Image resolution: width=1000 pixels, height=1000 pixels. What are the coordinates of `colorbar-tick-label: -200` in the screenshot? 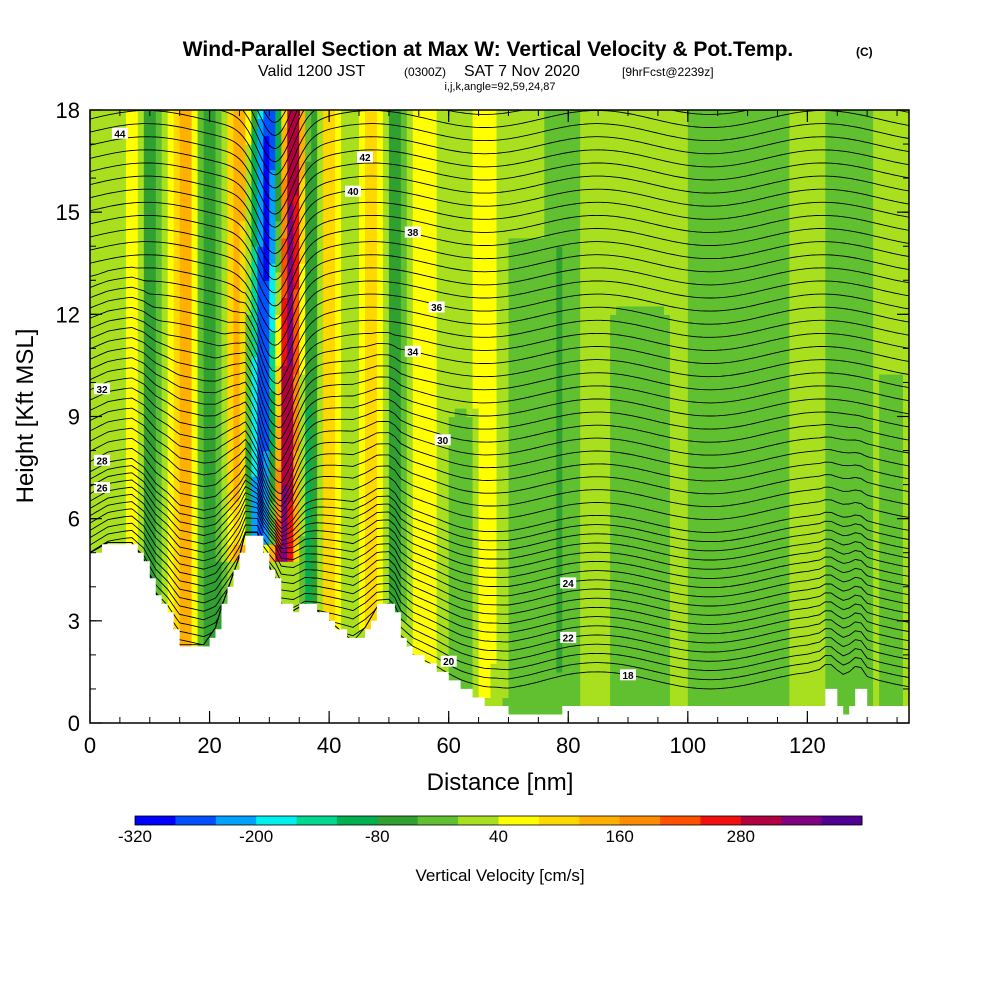 It's located at (256, 836).